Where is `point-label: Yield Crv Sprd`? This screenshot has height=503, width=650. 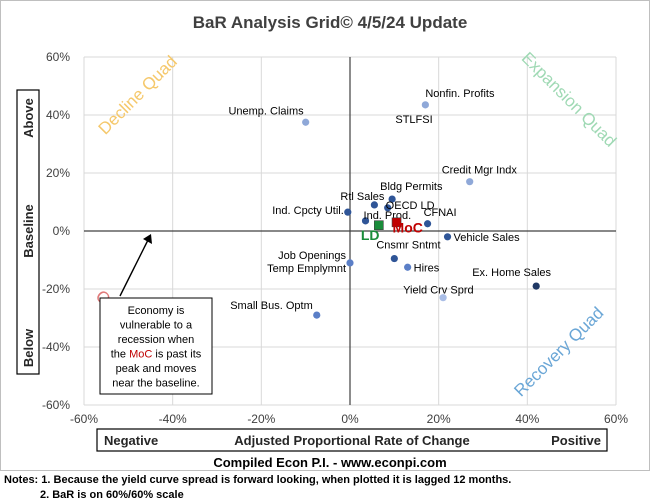 point-label: Yield Crv Sprd is located at coordinates (438, 291).